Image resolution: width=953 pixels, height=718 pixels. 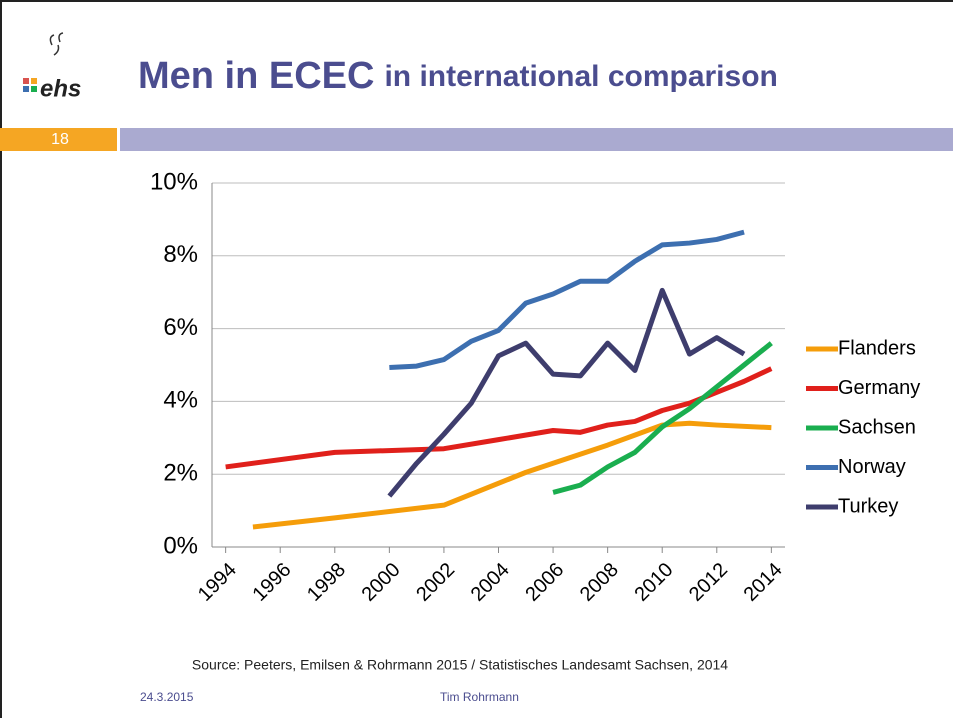 I want to click on x-tick-label: 2006, so click(x=544, y=582).